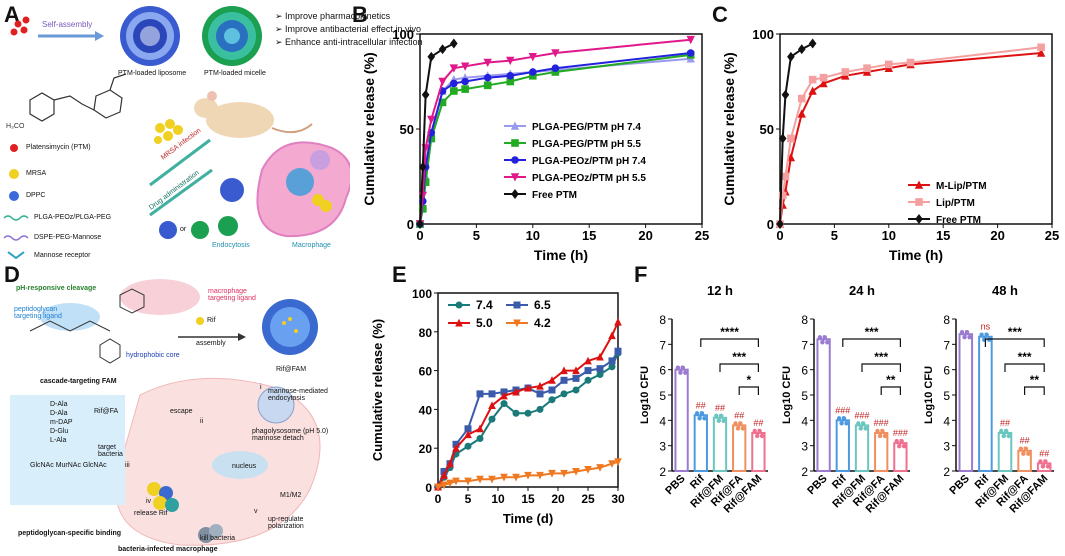 The image size is (1065, 556). What do you see at coordinates (253, 114) in the screenshot?
I see `mouse-icon` at bounding box center [253, 114].